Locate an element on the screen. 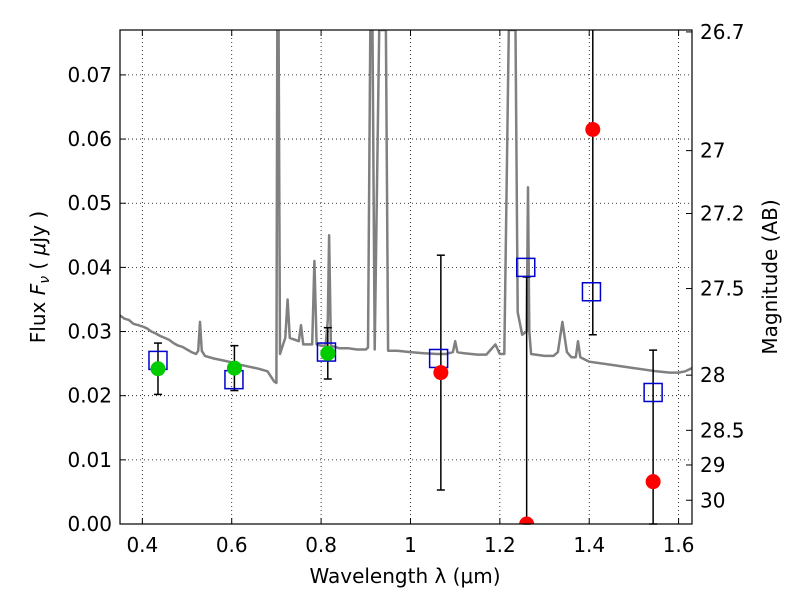 This screenshot has width=800, height=600. x-tick-label: 1.2 is located at coordinates (500, 545).